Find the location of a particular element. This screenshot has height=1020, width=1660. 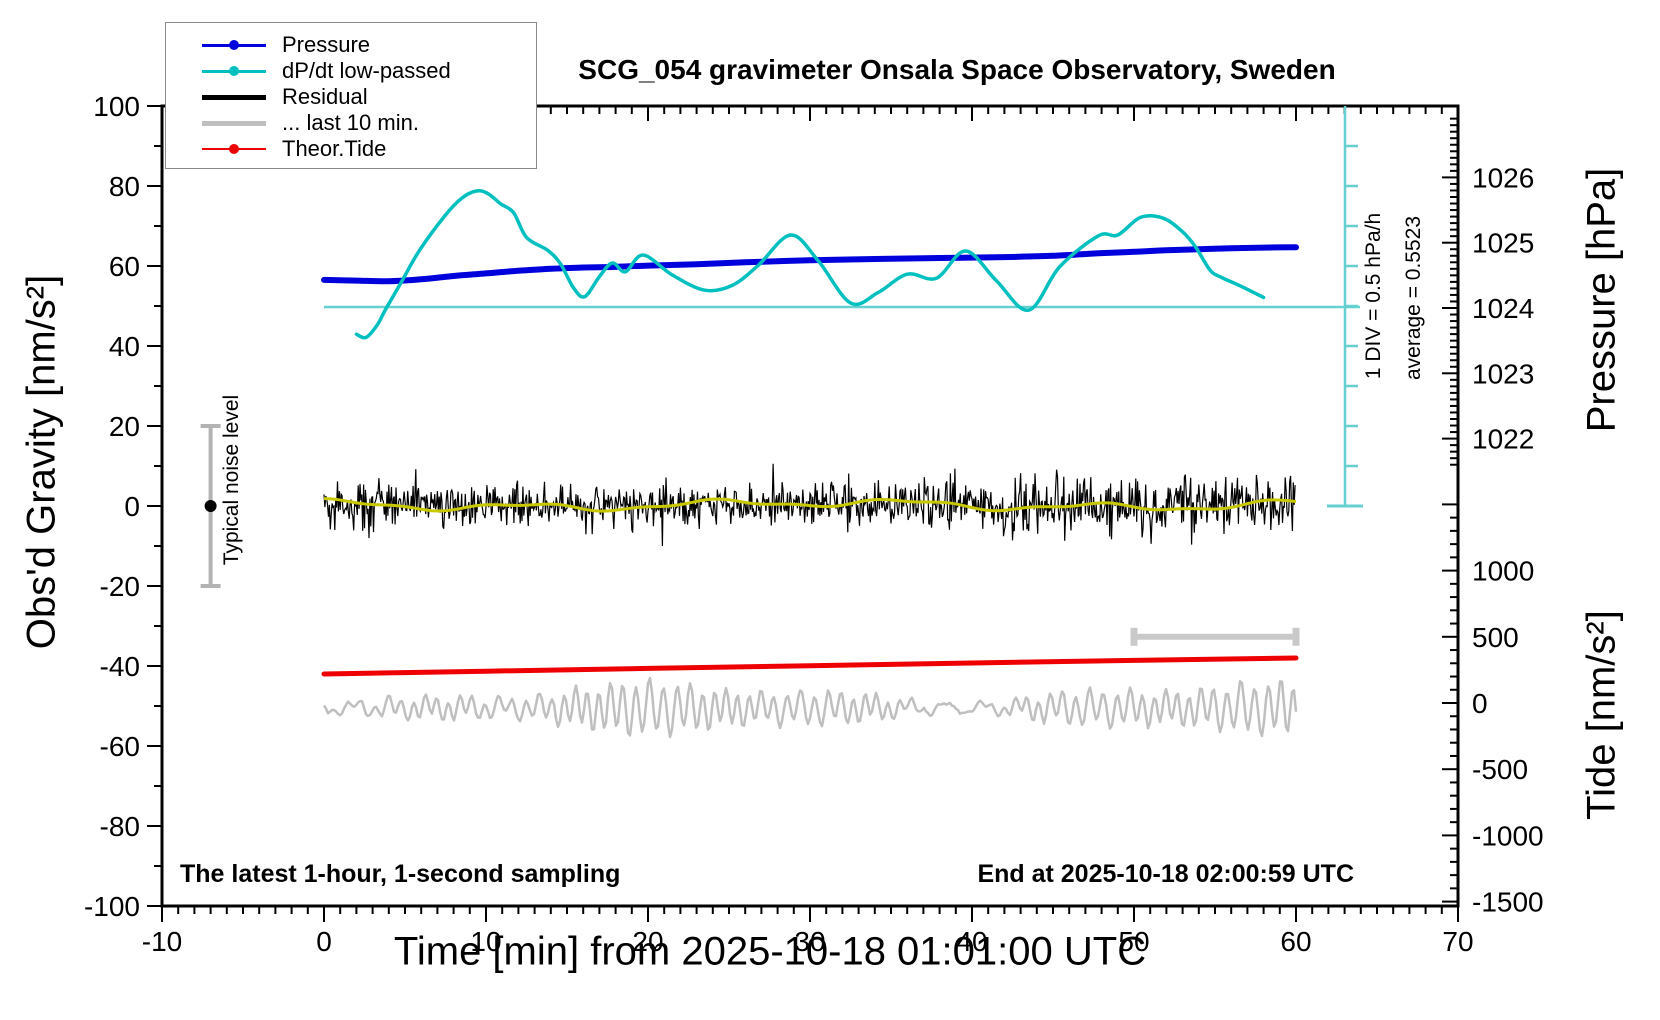

pressure-axis-title: Pressure [hPa] is located at coordinates (1601, 300).